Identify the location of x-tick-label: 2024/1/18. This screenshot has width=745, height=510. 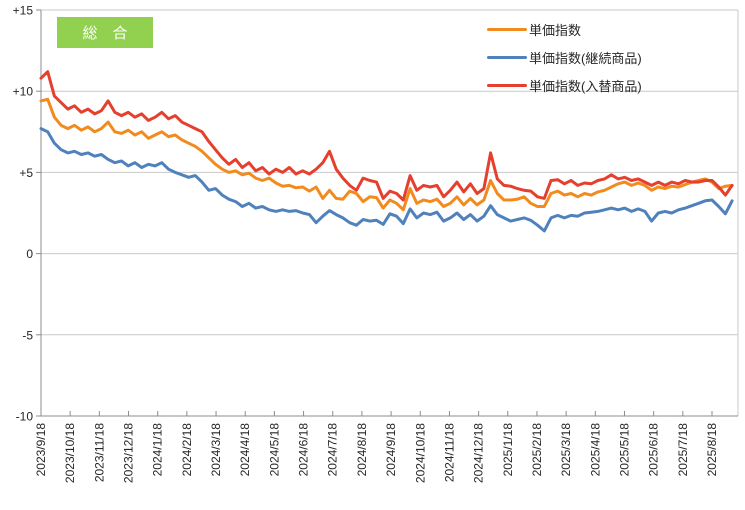
(158, 450).